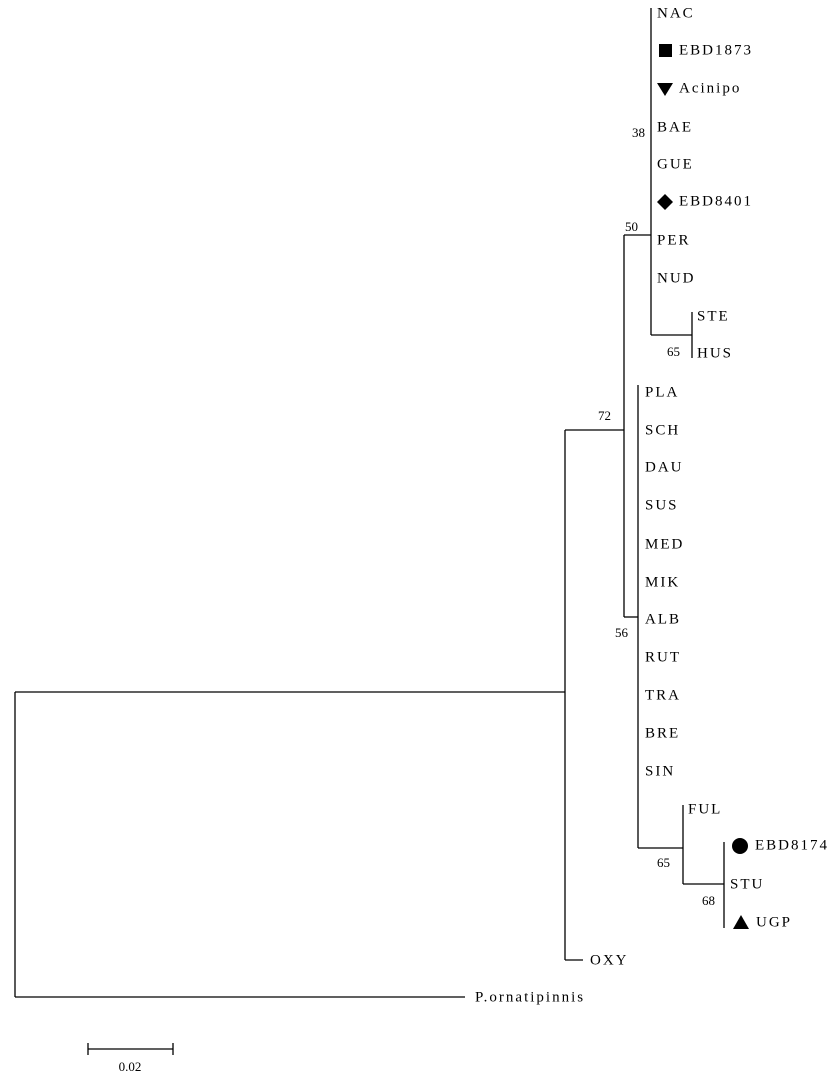  What do you see at coordinates (665, 89) in the screenshot?
I see `down-triangle-marker` at bounding box center [665, 89].